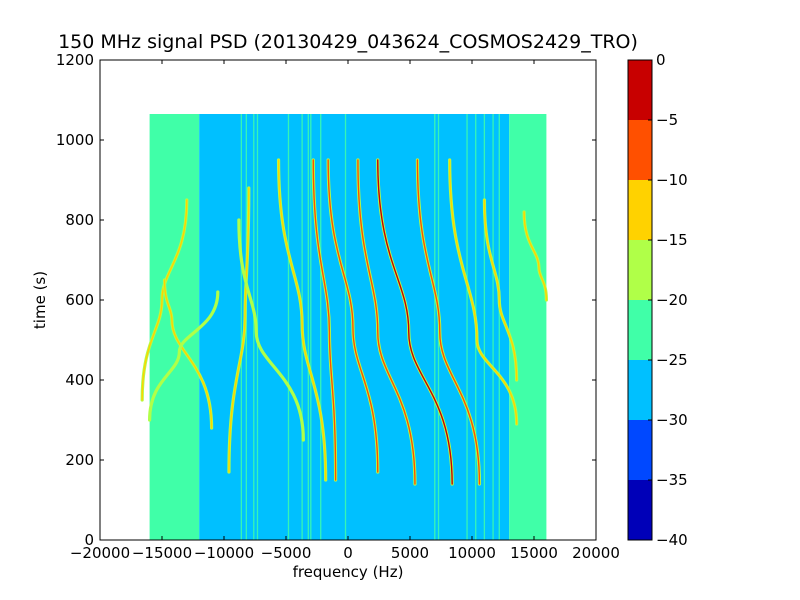 This screenshot has height=600, width=800. What do you see at coordinates (79, 460) in the screenshot?
I see `y-tick-label: 200` at bounding box center [79, 460].